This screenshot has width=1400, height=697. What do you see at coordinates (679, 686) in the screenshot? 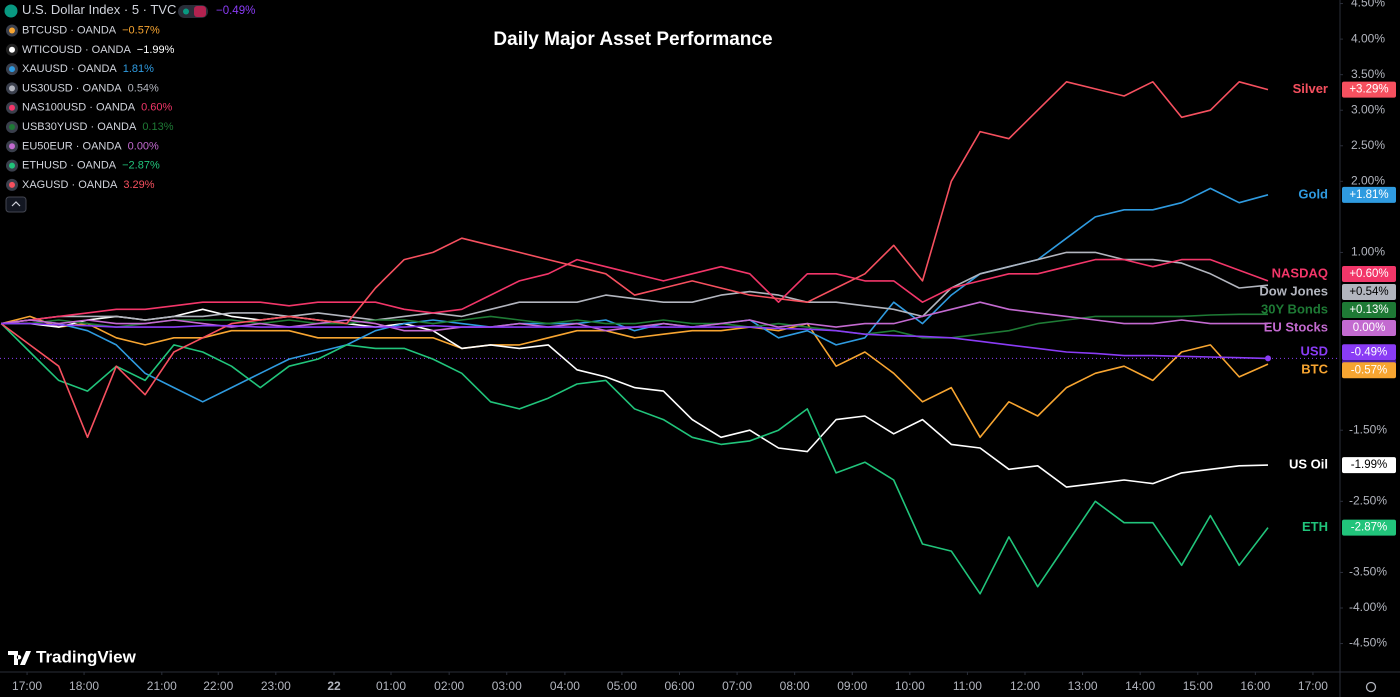
I see `x-tick-label: 06:00` at bounding box center [679, 686].